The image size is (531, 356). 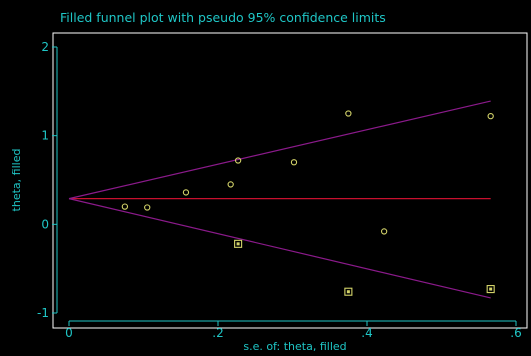 What do you see at coordinates (16, 180) in the screenshot?
I see `y-axis-title: theta, filled` at bounding box center [16, 180].